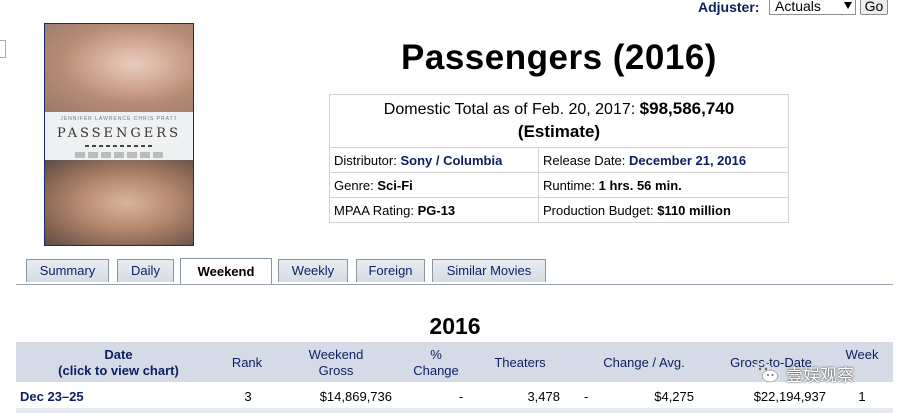 The image size is (901, 413). What do you see at coordinates (454, 410) in the screenshot?
I see `next-row-band` at bounding box center [454, 410].